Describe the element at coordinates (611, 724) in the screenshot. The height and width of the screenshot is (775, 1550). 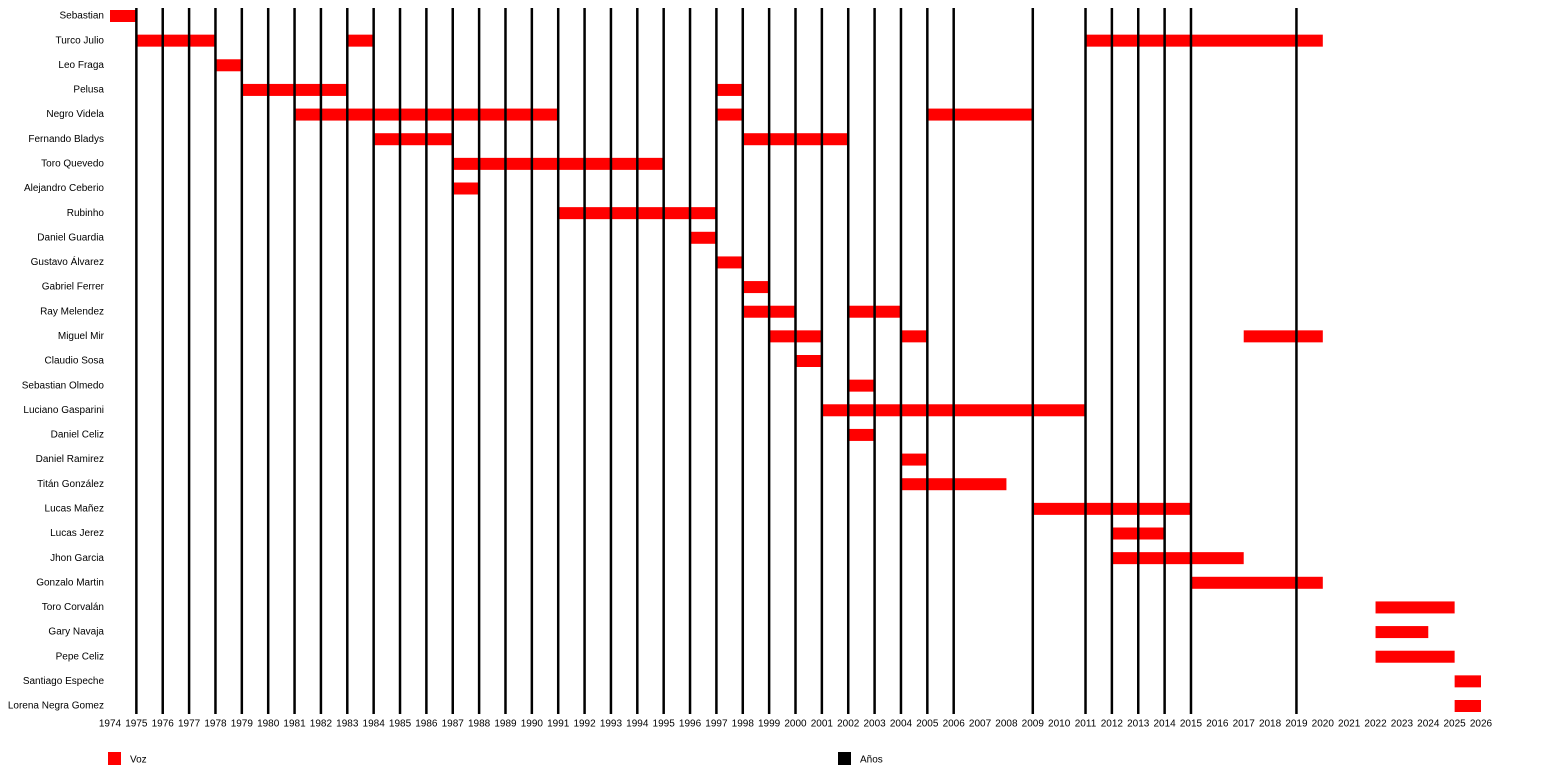
I see `x-tick-label: 1993` at that location.